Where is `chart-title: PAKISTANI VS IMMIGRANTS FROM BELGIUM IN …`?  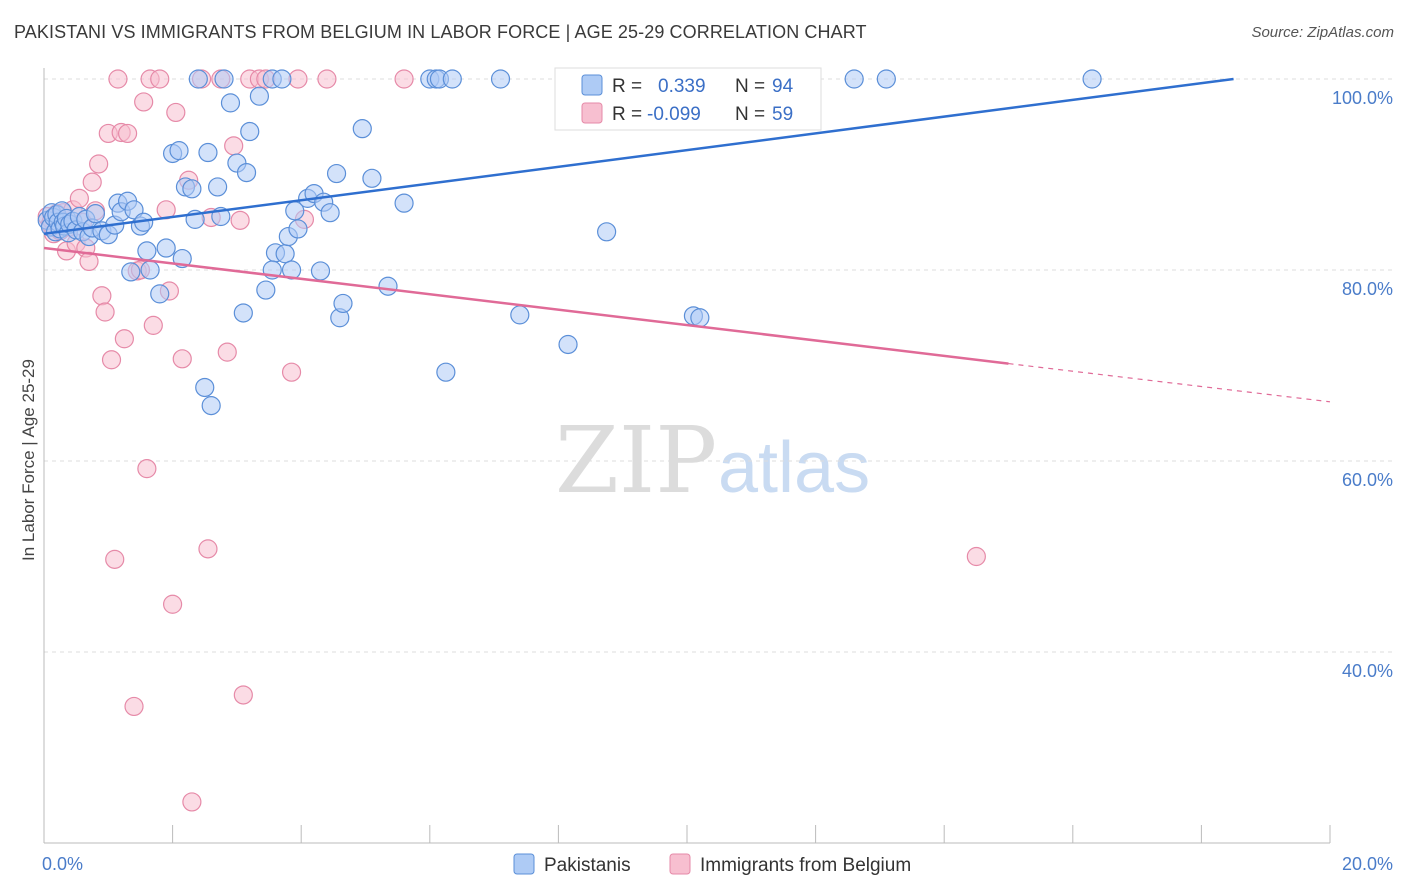
chart-title: PAKISTANI VS IMMIGRANTS FROM BELGIUM IN … is located at coordinates (440, 32).